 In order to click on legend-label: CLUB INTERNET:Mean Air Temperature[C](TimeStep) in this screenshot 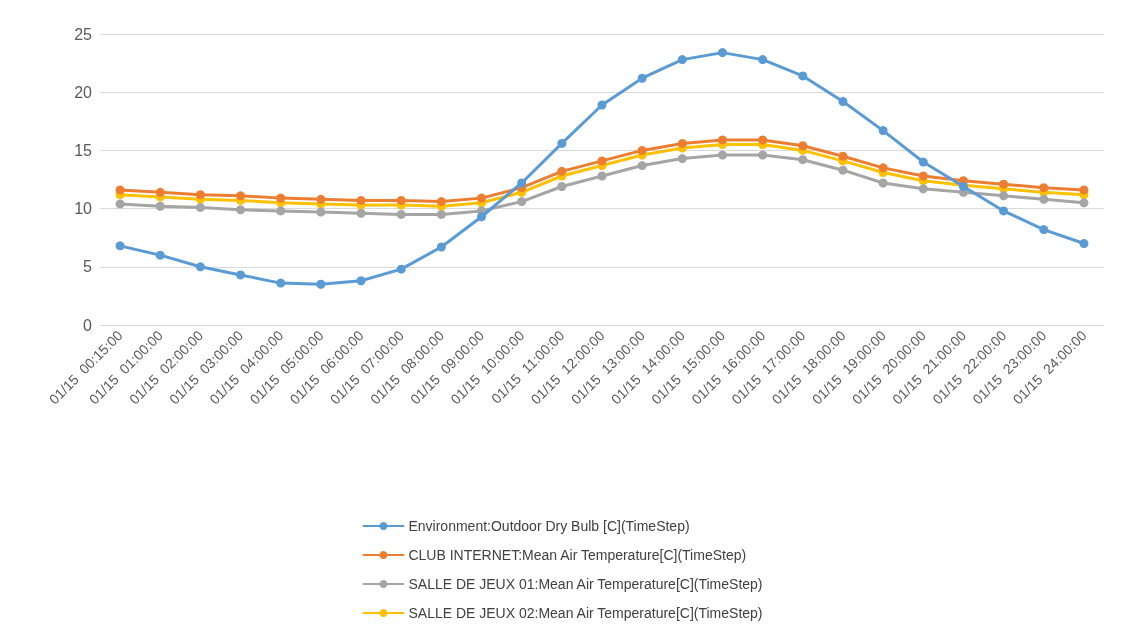, I will do `click(577, 555)`.